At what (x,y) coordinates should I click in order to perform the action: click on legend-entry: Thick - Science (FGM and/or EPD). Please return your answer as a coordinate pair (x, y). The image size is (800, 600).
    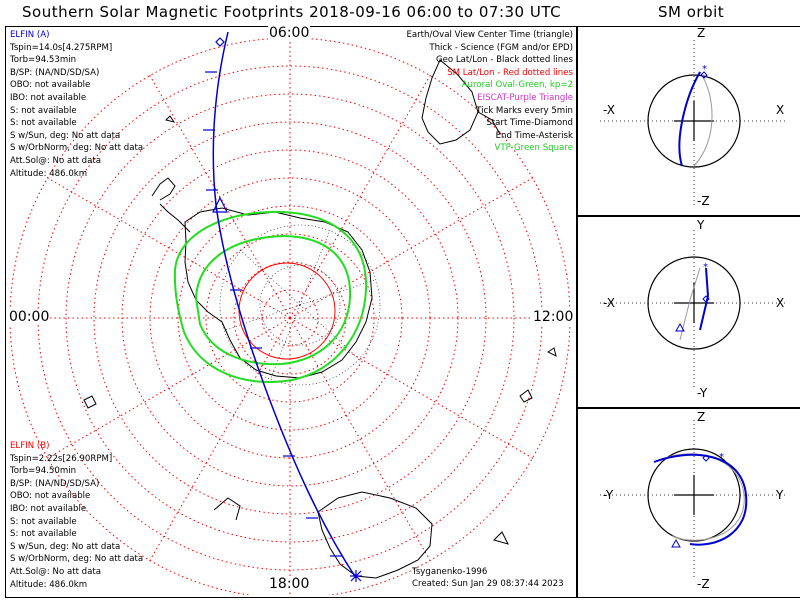
    Looking at the image, I should click on (501, 47).